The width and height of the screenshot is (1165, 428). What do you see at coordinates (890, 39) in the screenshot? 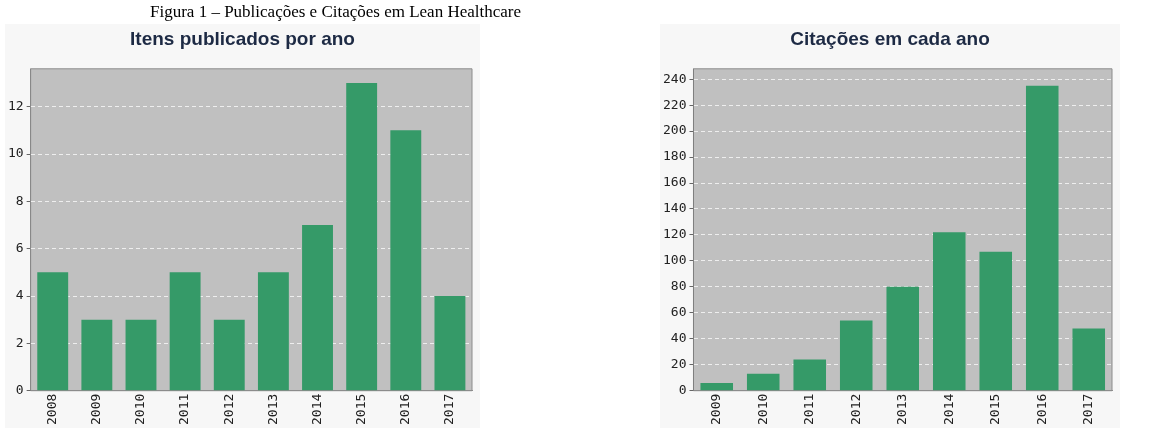
I see `chart-title: Citações em cada ano` at bounding box center [890, 39].